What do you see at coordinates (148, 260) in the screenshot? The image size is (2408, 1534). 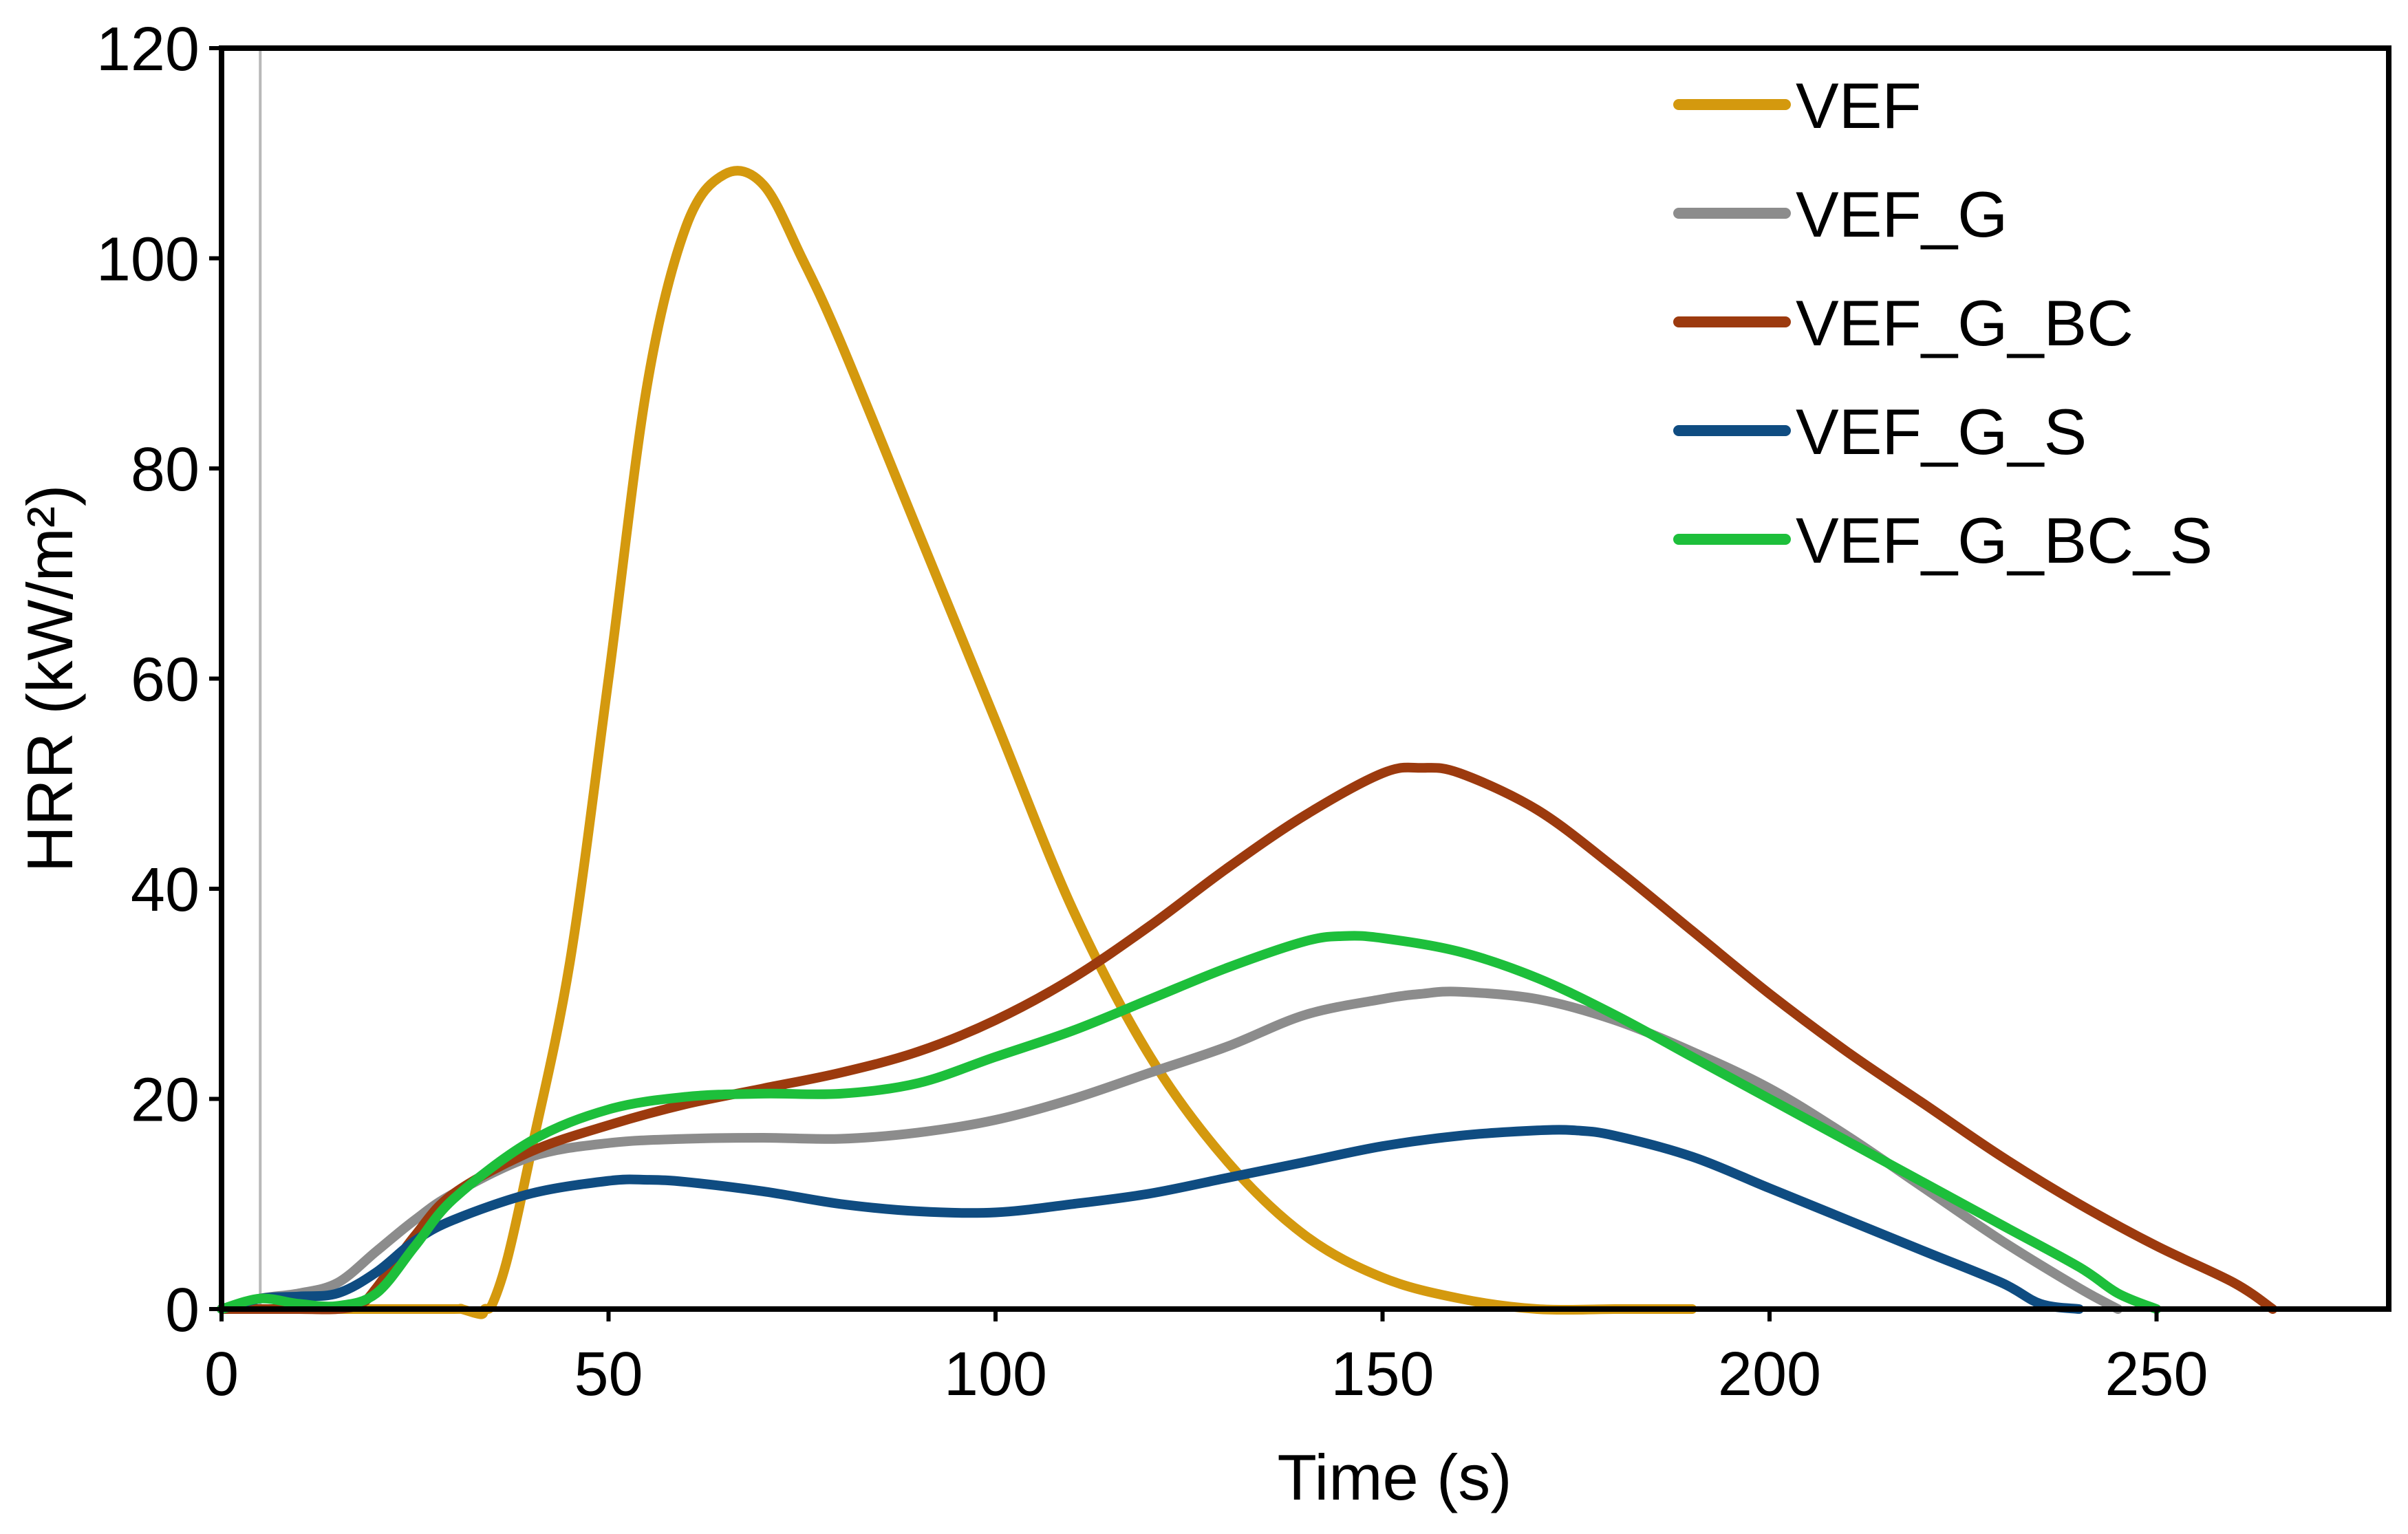 I see `y-tick-label: 100` at bounding box center [148, 260].